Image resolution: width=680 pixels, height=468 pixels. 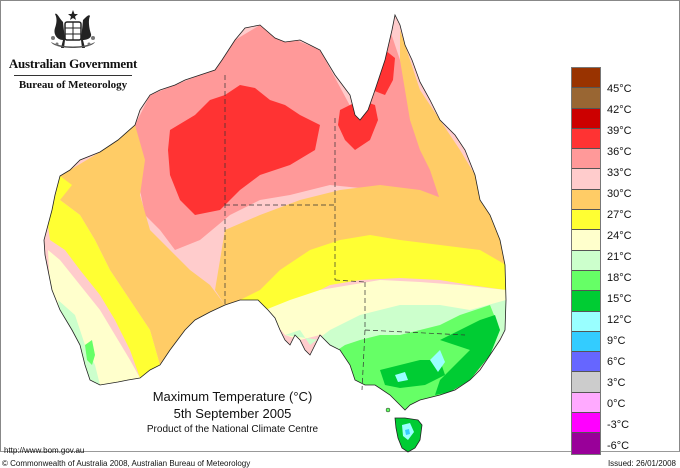 What do you see at coordinates (232, 413) in the screenshot?
I see `map-date: 5th September 2005` at bounding box center [232, 413].